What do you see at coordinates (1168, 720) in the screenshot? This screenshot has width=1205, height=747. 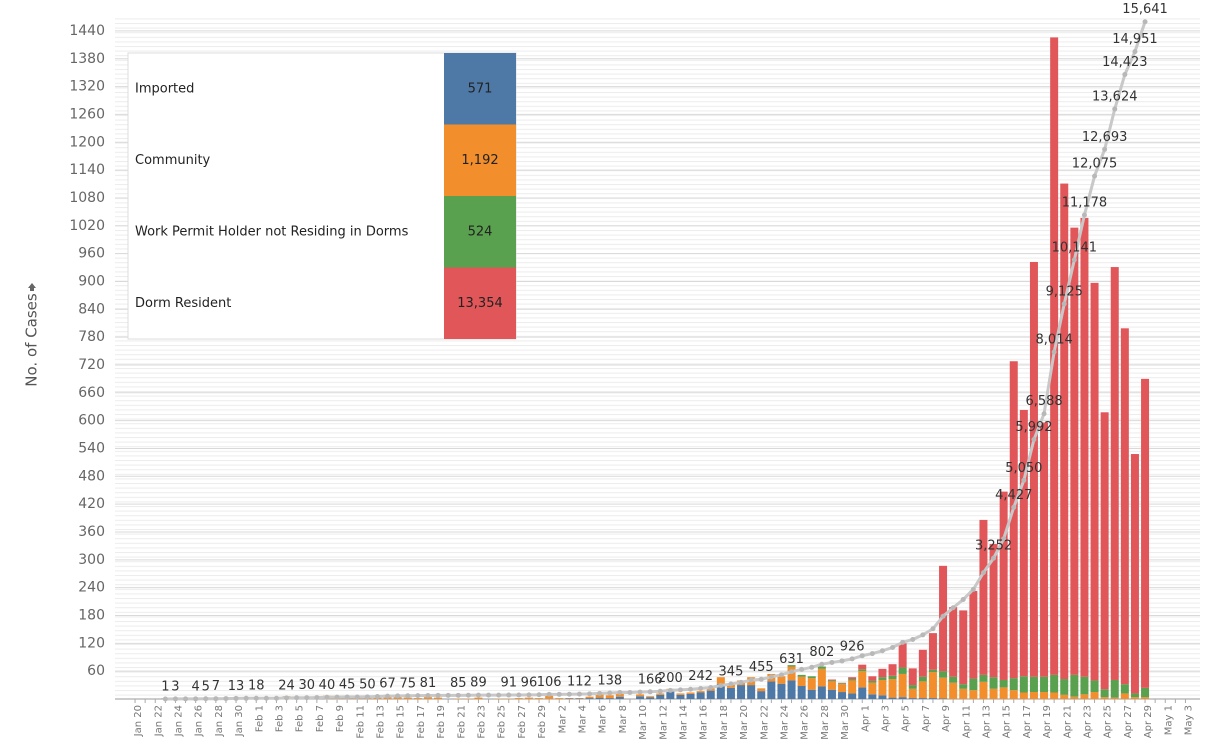 I see `x-tick-label: May 1` at bounding box center [1168, 720].